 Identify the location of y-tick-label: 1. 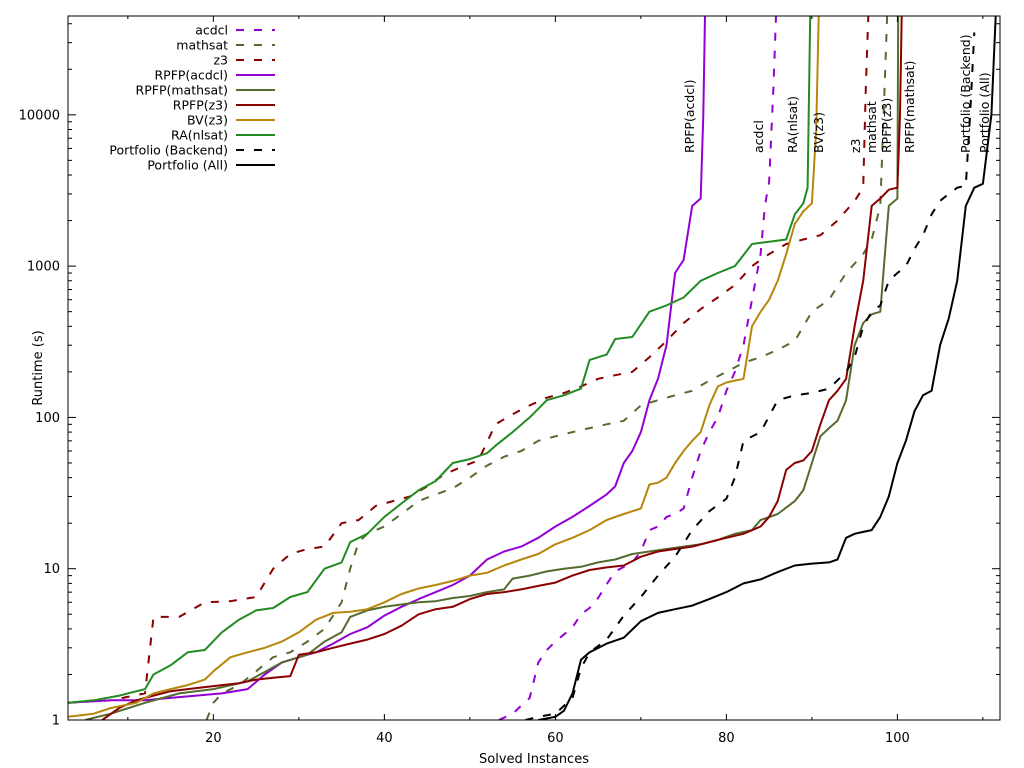
(56, 721).